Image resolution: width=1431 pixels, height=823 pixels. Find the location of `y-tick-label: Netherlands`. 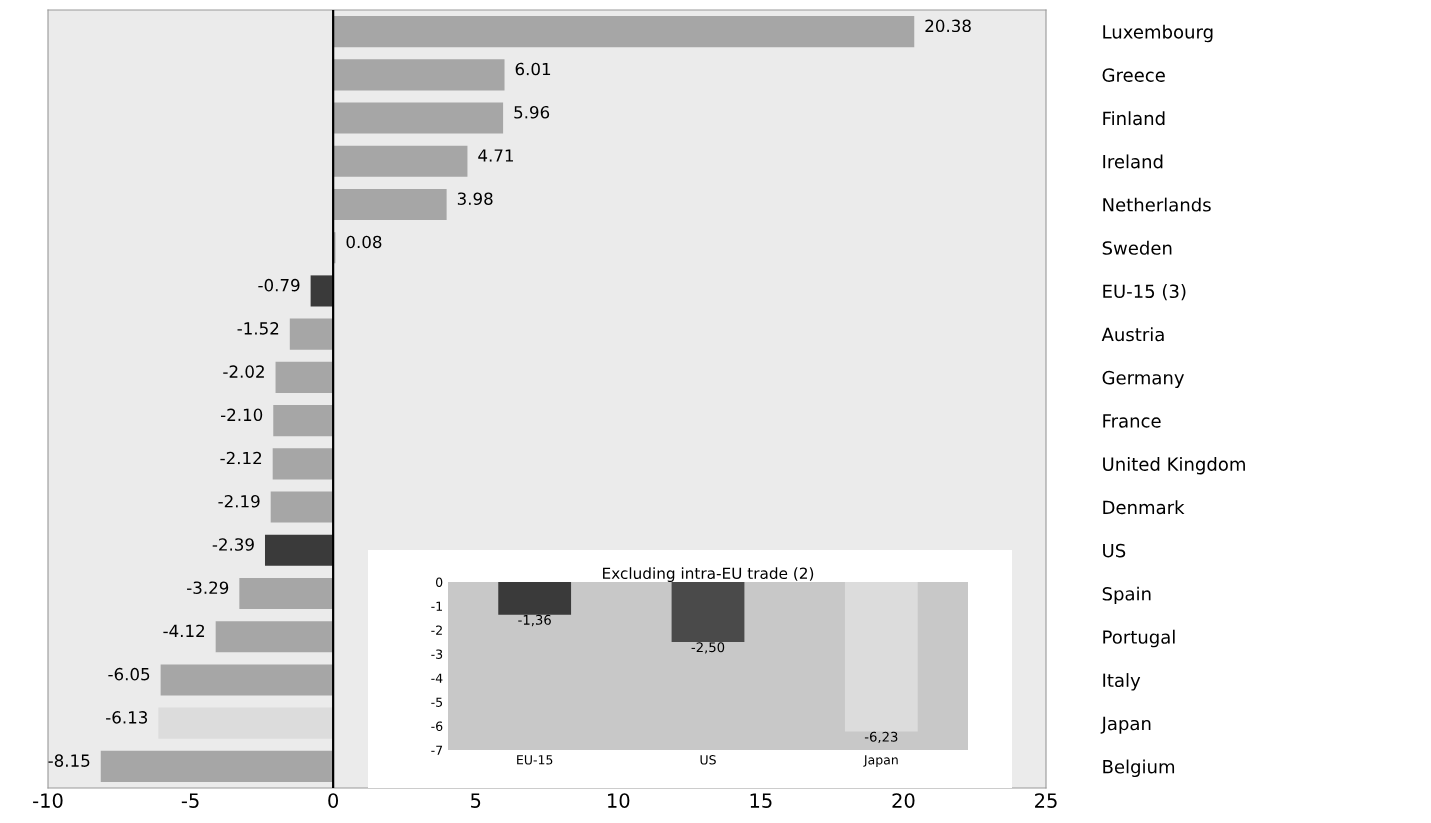

y-tick-label: Netherlands is located at coordinates (1157, 204).